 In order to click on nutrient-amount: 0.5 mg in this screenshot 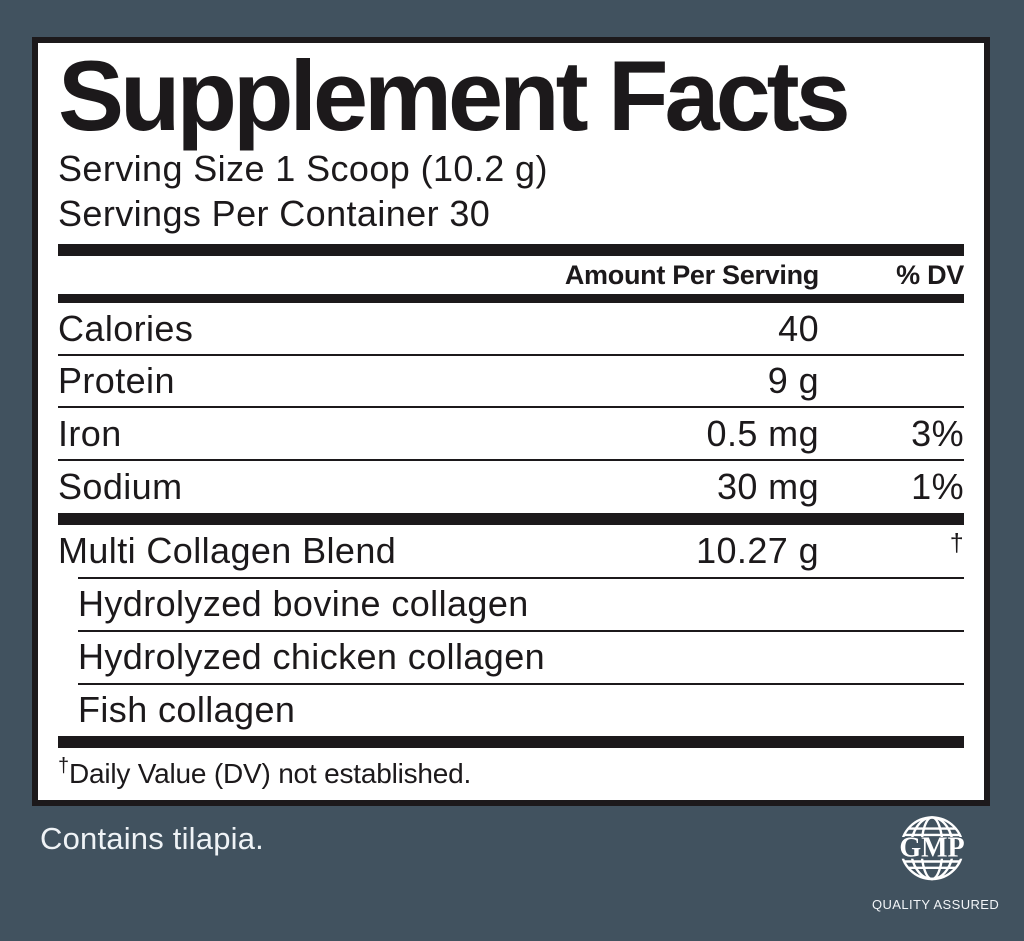, I will do `click(762, 433)`.